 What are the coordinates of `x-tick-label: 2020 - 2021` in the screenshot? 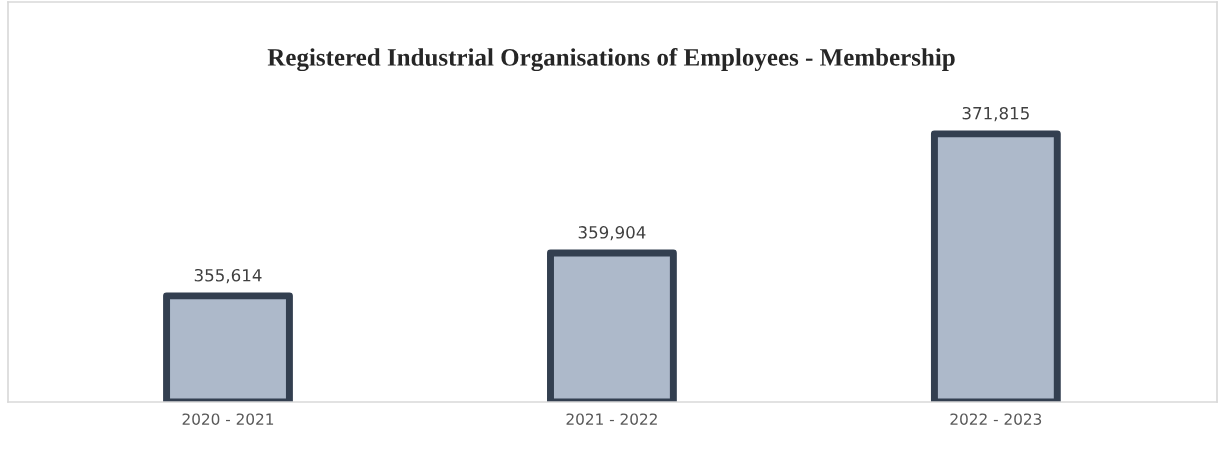 It's located at (228, 419).